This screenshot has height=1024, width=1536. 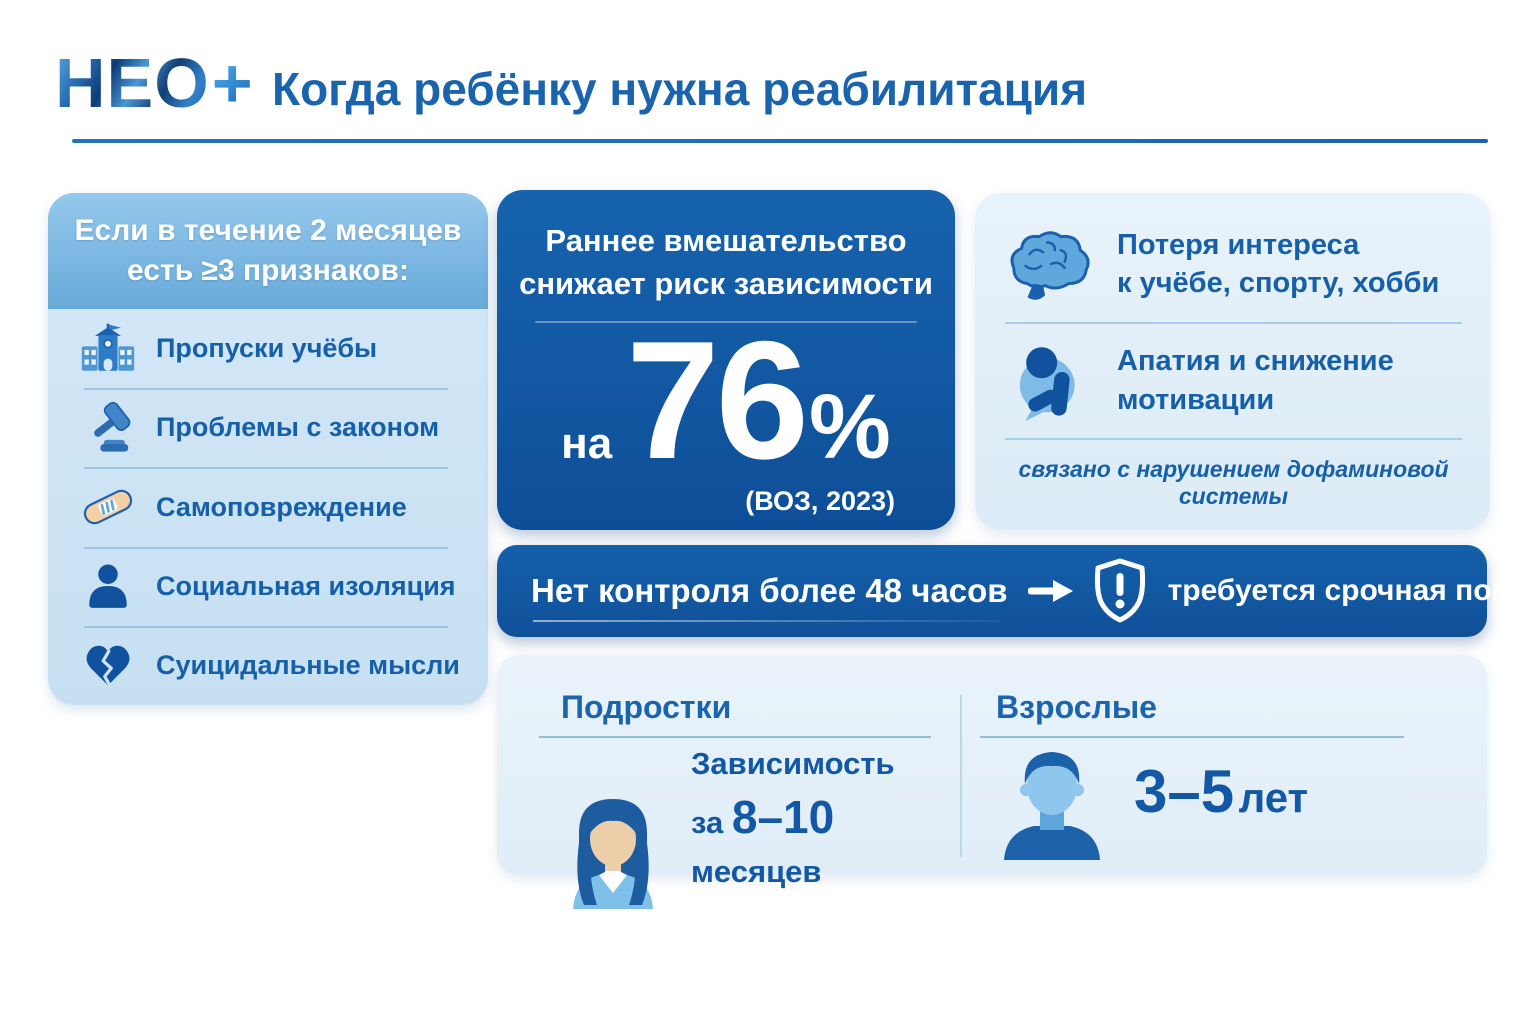 I want to click on alert-left-text: Нет контроля более 48 часов, so click(x=769, y=597).